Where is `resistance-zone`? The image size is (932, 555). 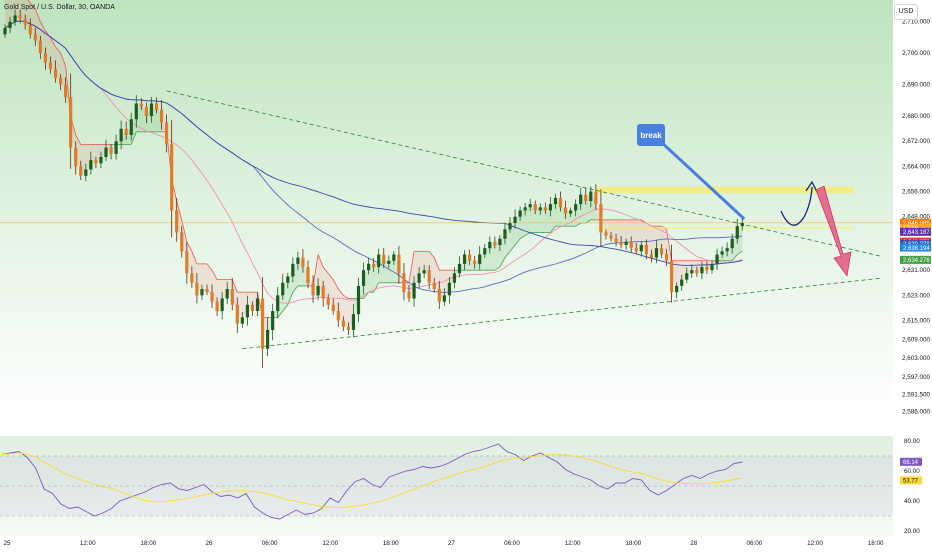 resistance-zone is located at coordinates (724, 190).